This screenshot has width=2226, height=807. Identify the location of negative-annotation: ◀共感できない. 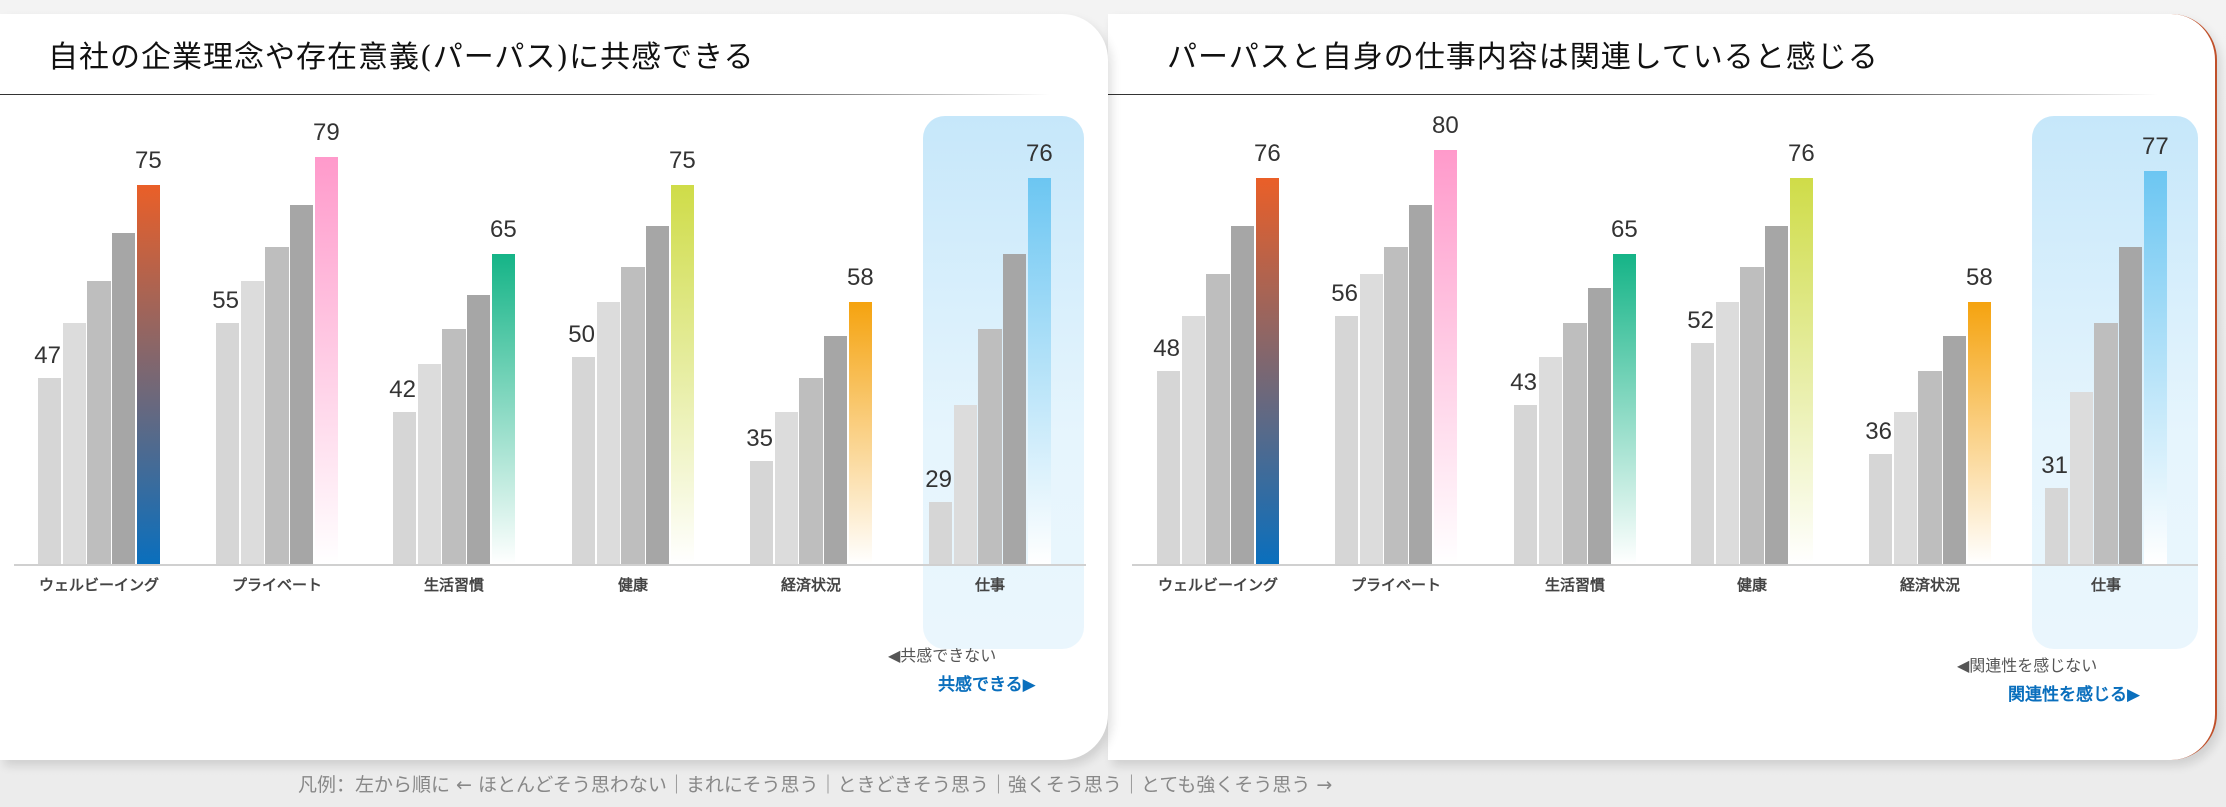
(942, 655).